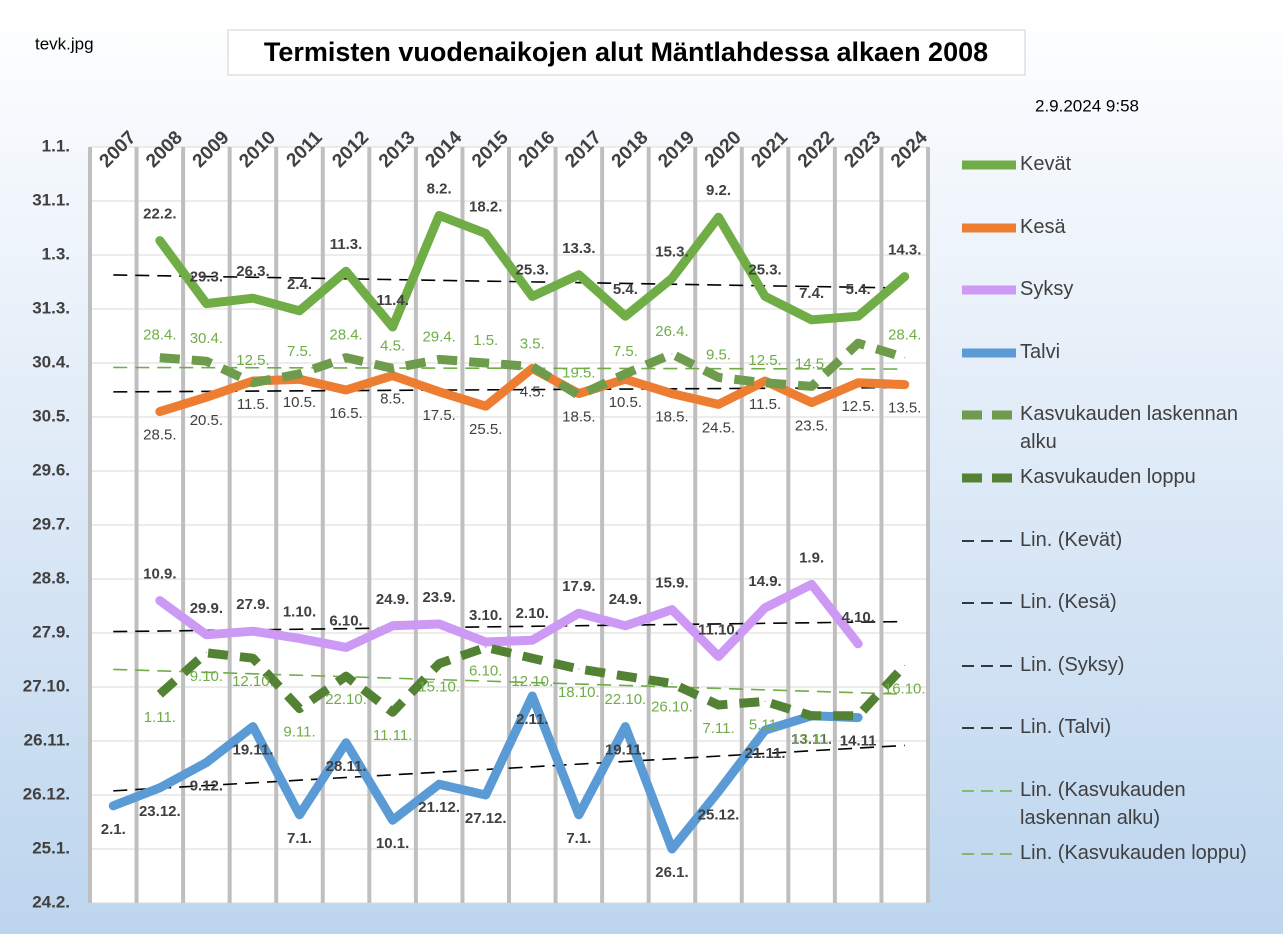 Image resolution: width=1283 pixels, height=934 pixels. What do you see at coordinates (1118, 164) in the screenshot?
I see `legend-item: Kevät` at bounding box center [1118, 164].